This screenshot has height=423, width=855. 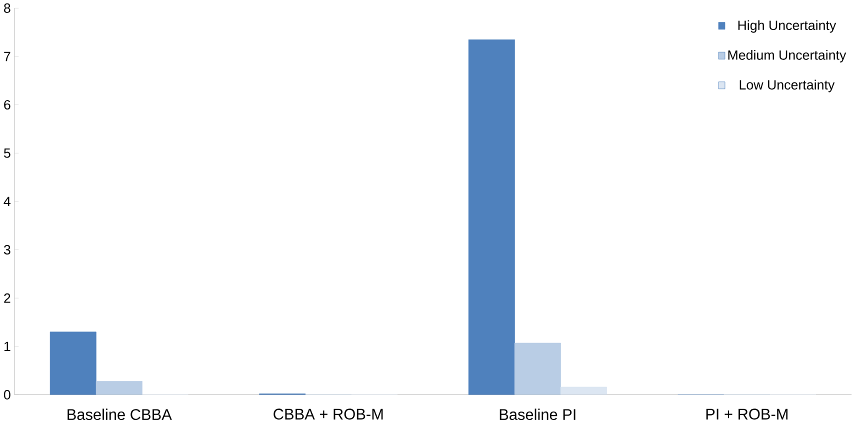 What do you see at coordinates (7, 249) in the screenshot?
I see `y-tick-label: 3` at bounding box center [7, 249].